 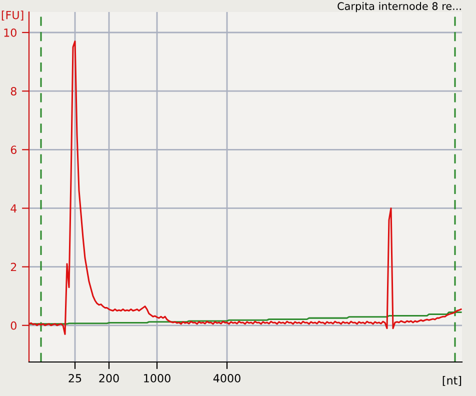 What do you see at coordinates (13, 15) in the screenshot?
I see `y-axis-title: [FU]` at bounding box center [13, 15].